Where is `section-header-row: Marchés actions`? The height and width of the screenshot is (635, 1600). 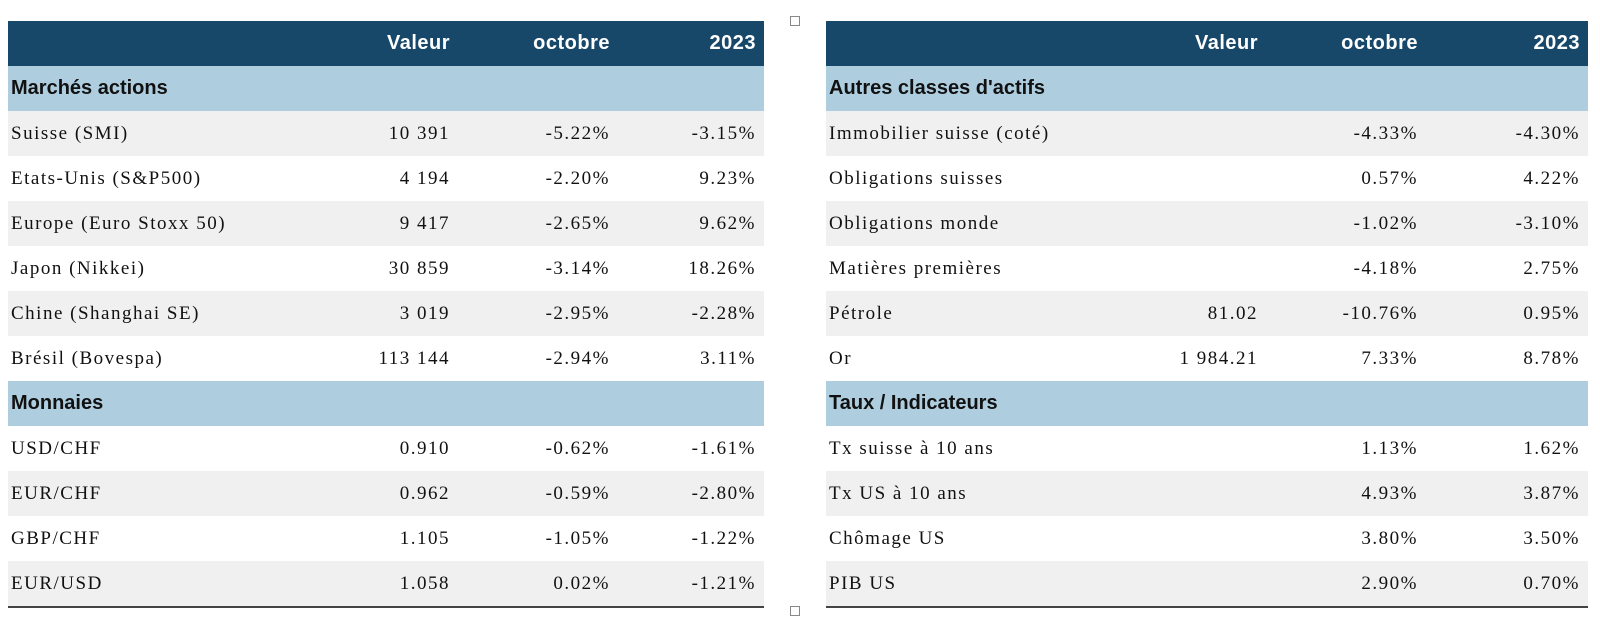 section-header-row: Marchés actions is located at coordinates (386, 88).